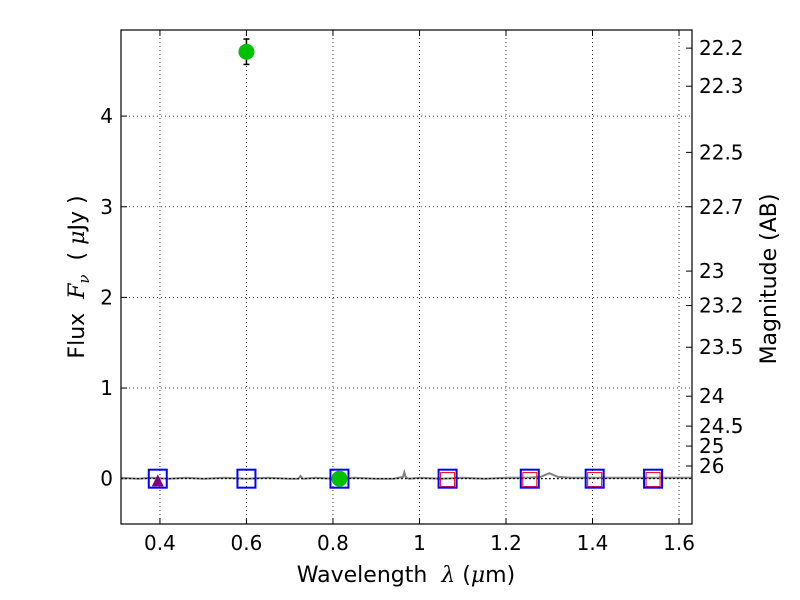  I want to click on magnitude-tick-label: 22.2, so click(721, 48).